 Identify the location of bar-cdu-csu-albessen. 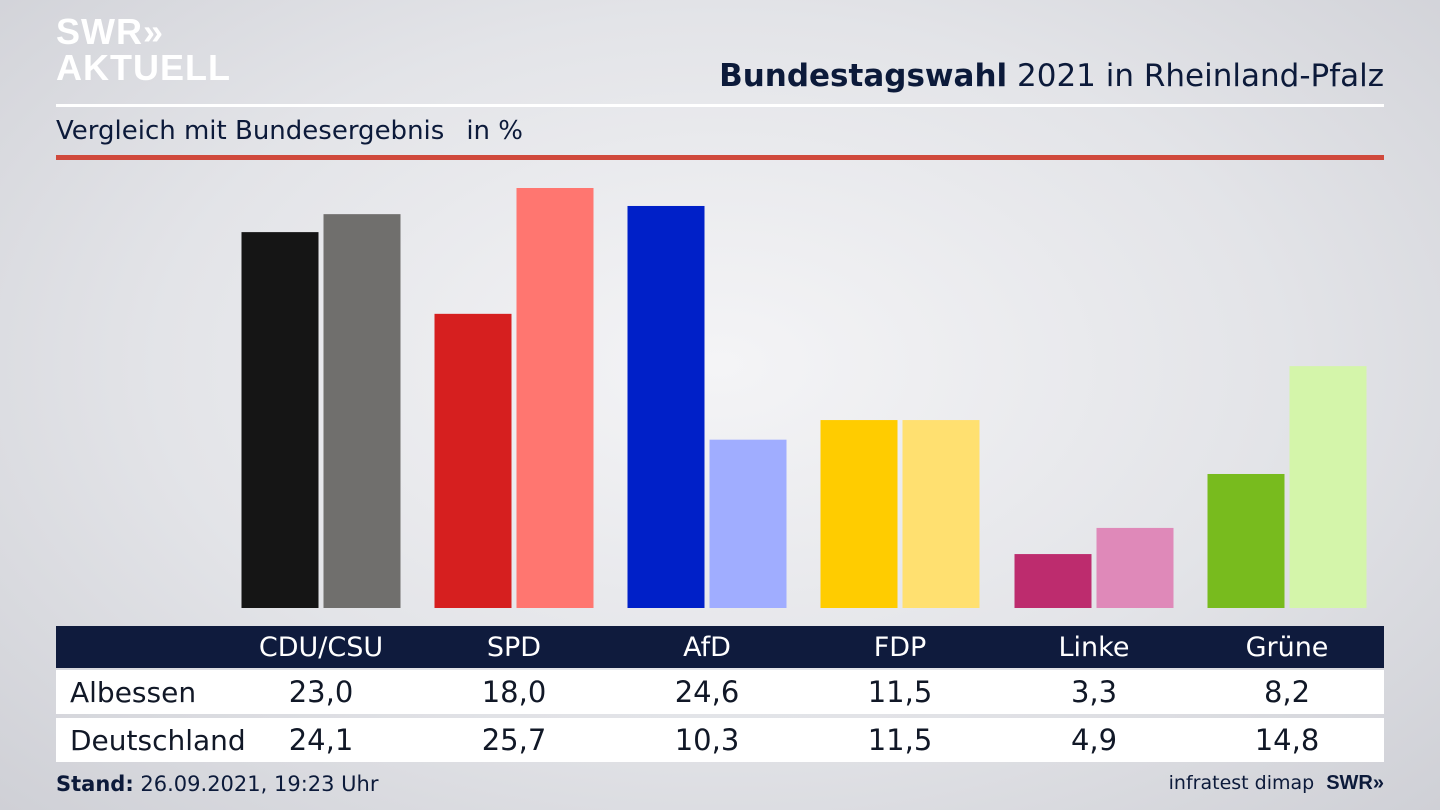
(280, 420).